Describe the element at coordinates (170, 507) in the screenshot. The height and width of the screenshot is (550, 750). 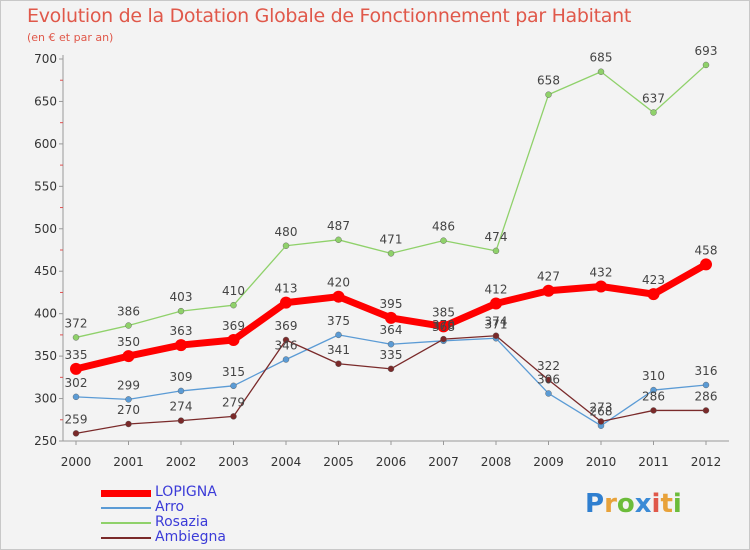
I see `legend-label: Arro` at that location.